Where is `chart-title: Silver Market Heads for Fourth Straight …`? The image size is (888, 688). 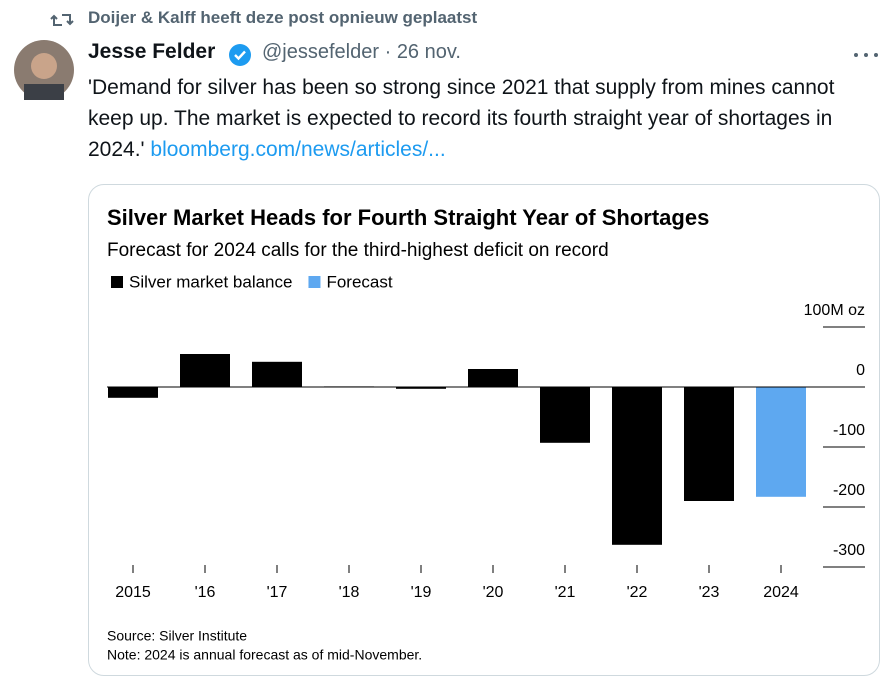 chart-title: Silver Market Heads for Fourth Straight … is located at coordinates (408, 217).